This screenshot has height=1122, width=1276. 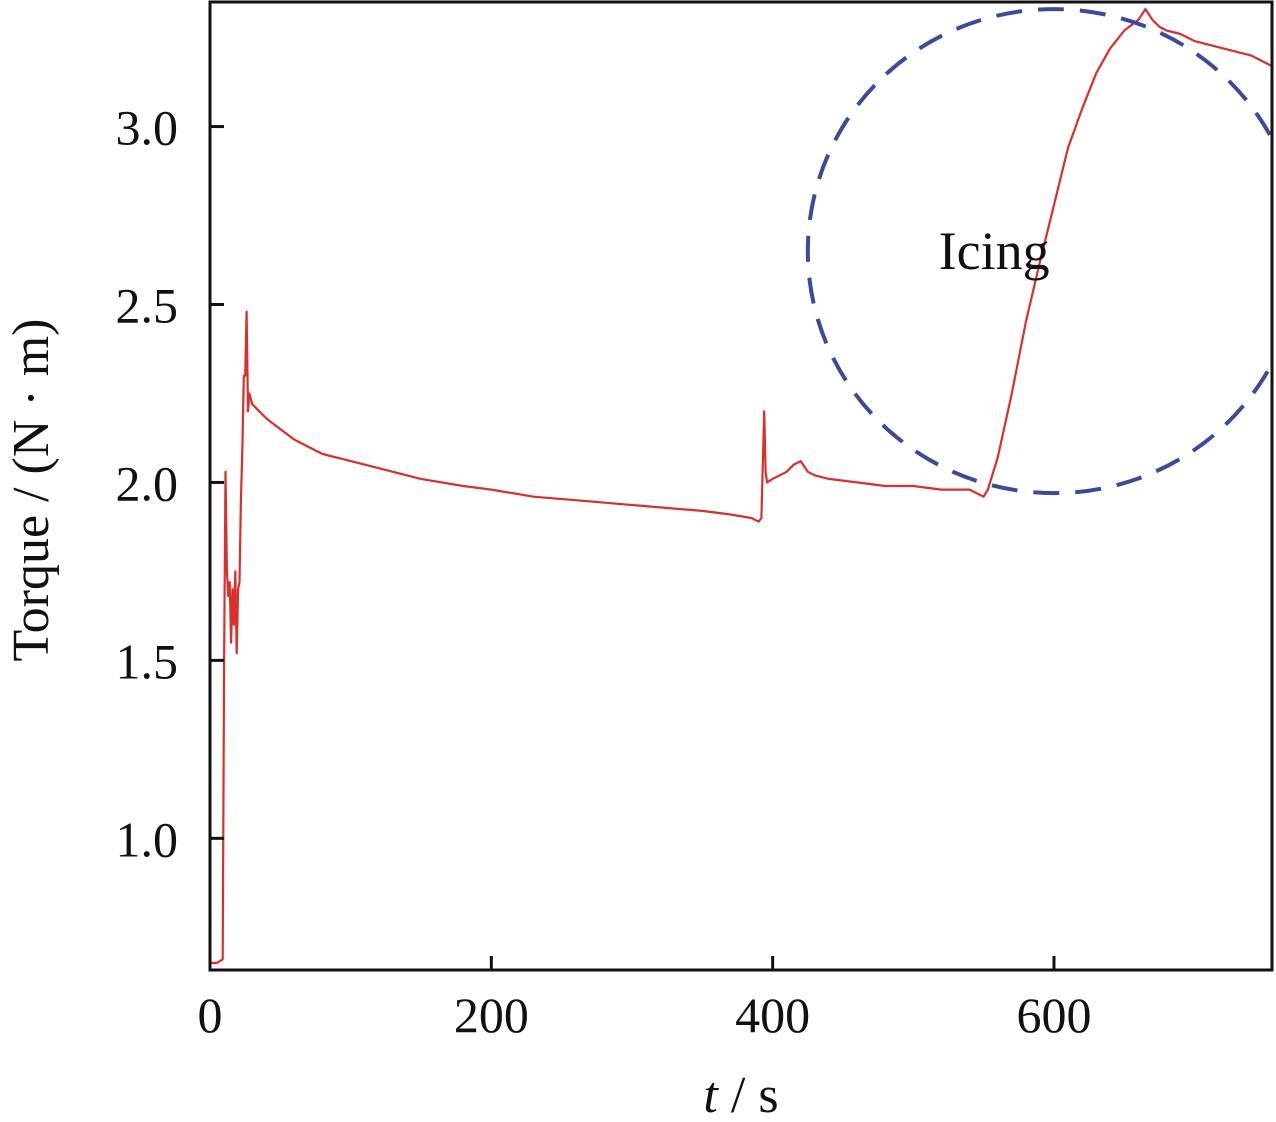 I want to click on x-axis-title: t / s, so click(x=740, y=1094).